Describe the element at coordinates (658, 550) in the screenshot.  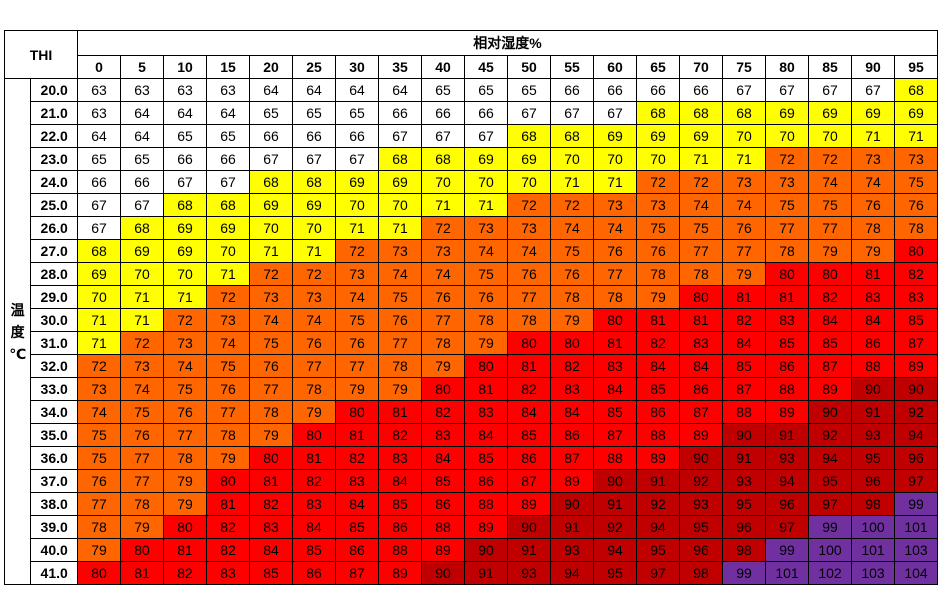
I see `thi-cell: 95` at that location.